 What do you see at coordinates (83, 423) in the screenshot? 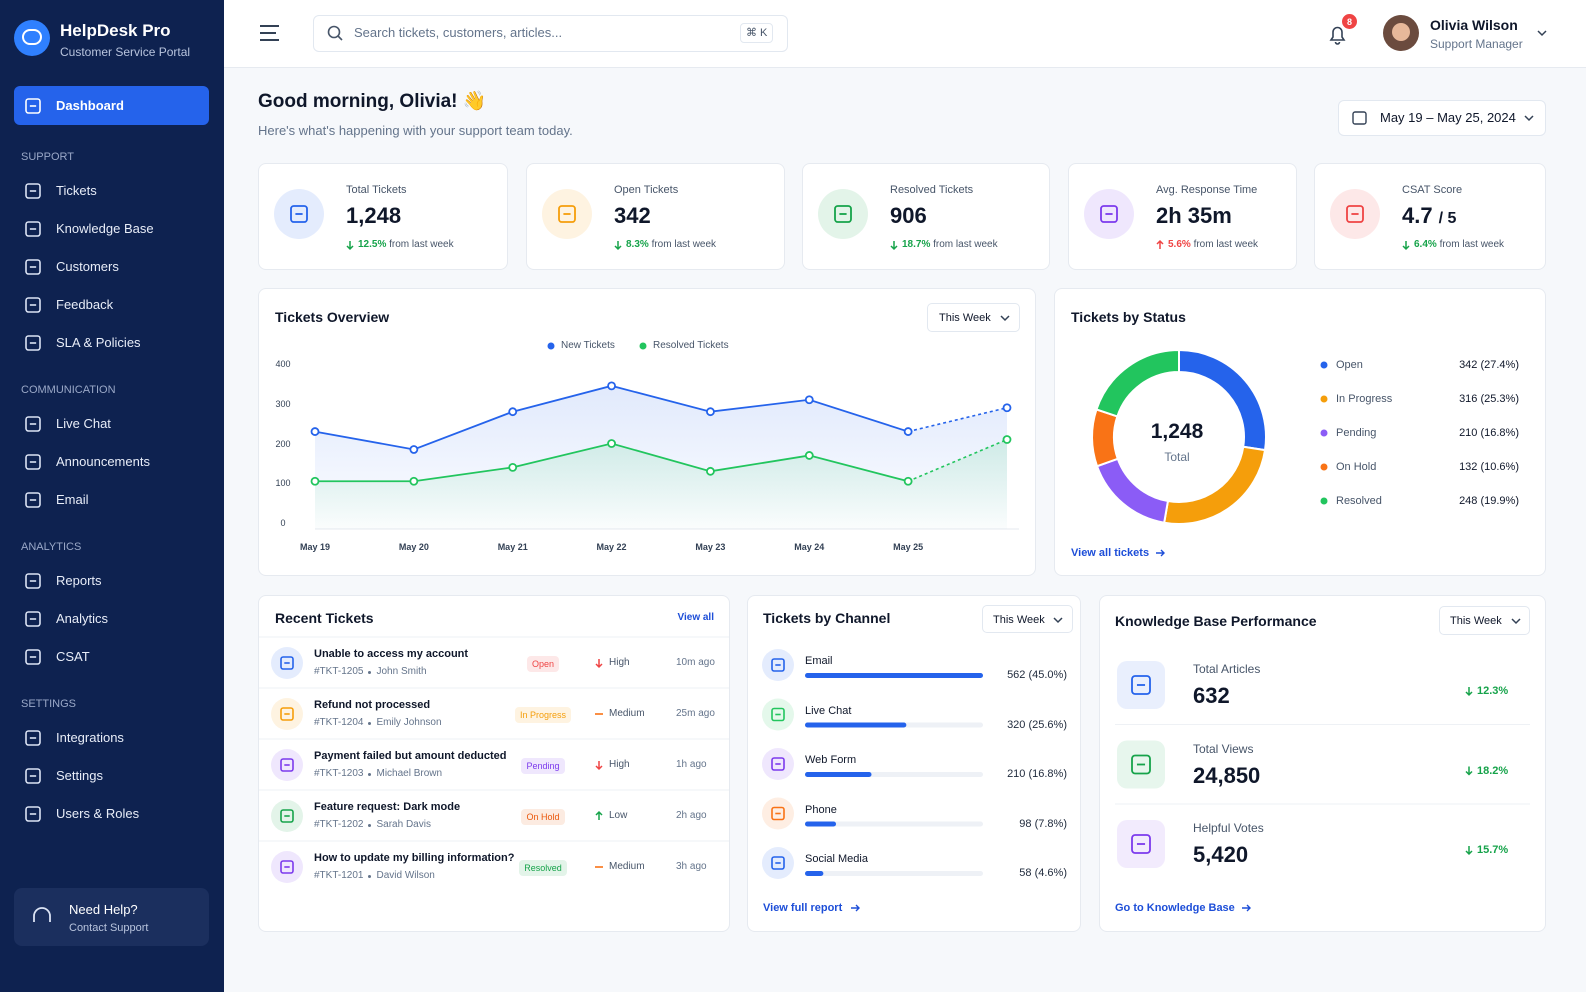
I see `nav-item: Live Chat` at bounding box center [83, 423].